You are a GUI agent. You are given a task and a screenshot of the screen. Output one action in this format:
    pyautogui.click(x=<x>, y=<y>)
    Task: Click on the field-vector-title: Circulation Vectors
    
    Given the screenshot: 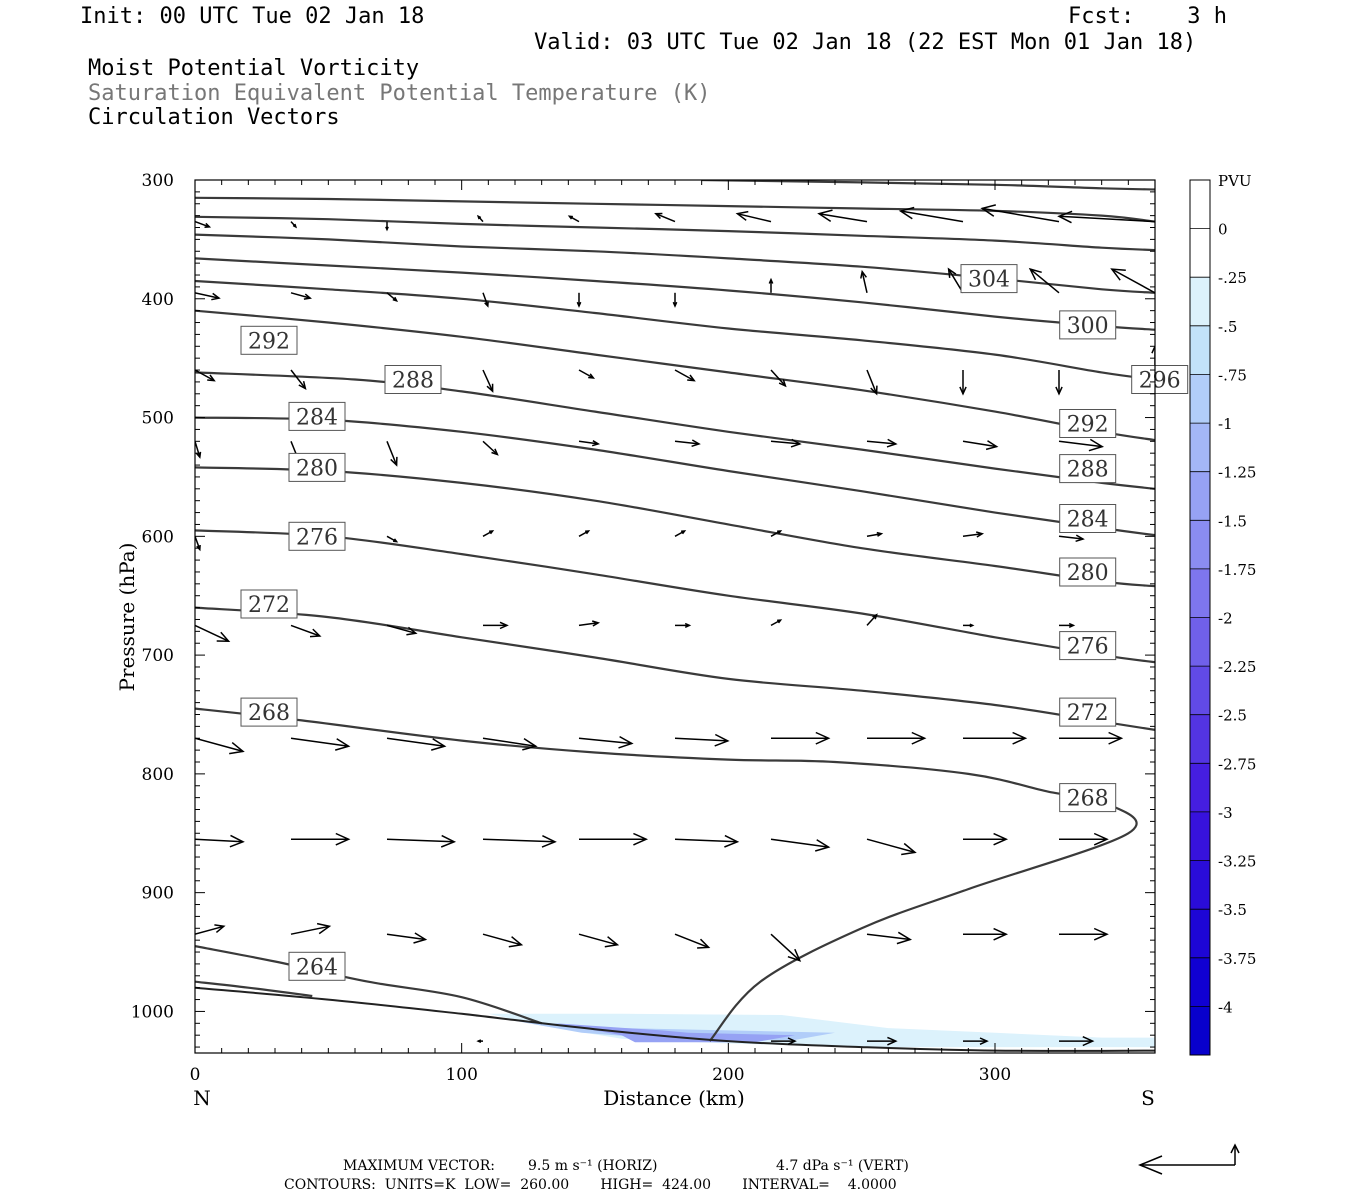 What is the action you would take?
    pyautogui.click(x=214, y=117)
    